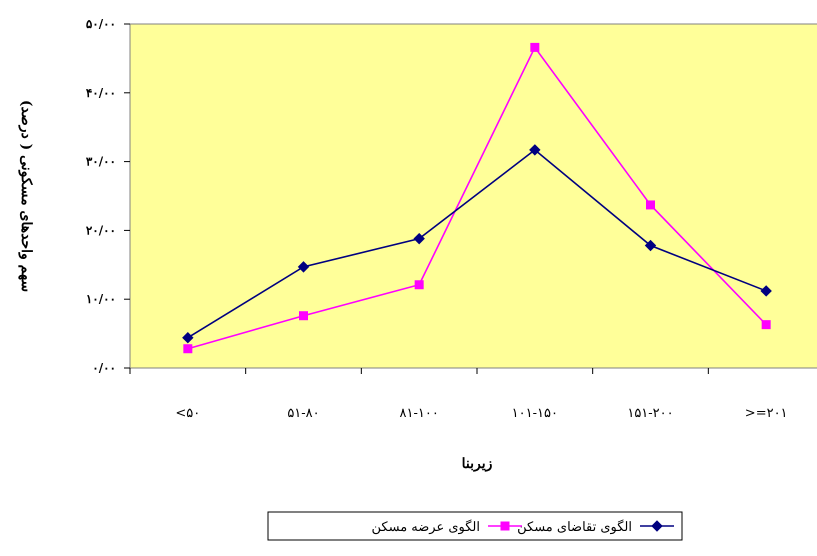 The image size is (817, 556). Describe the element at coordinates (650, 413) in the screenshot. I see `x-tick-label: ۱۵۱-۲۰۰` at that location.